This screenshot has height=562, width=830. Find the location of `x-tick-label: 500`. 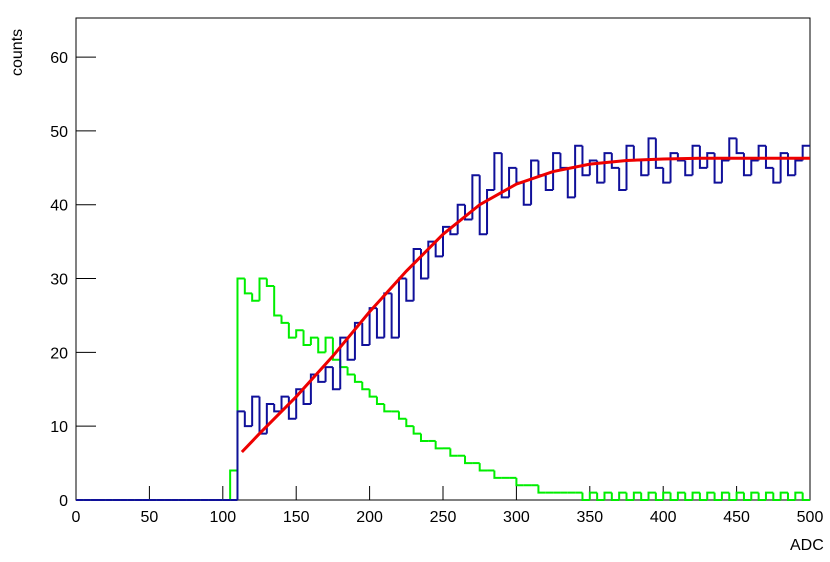

x-tick-label: 500 is located at coordinates (810, 517).